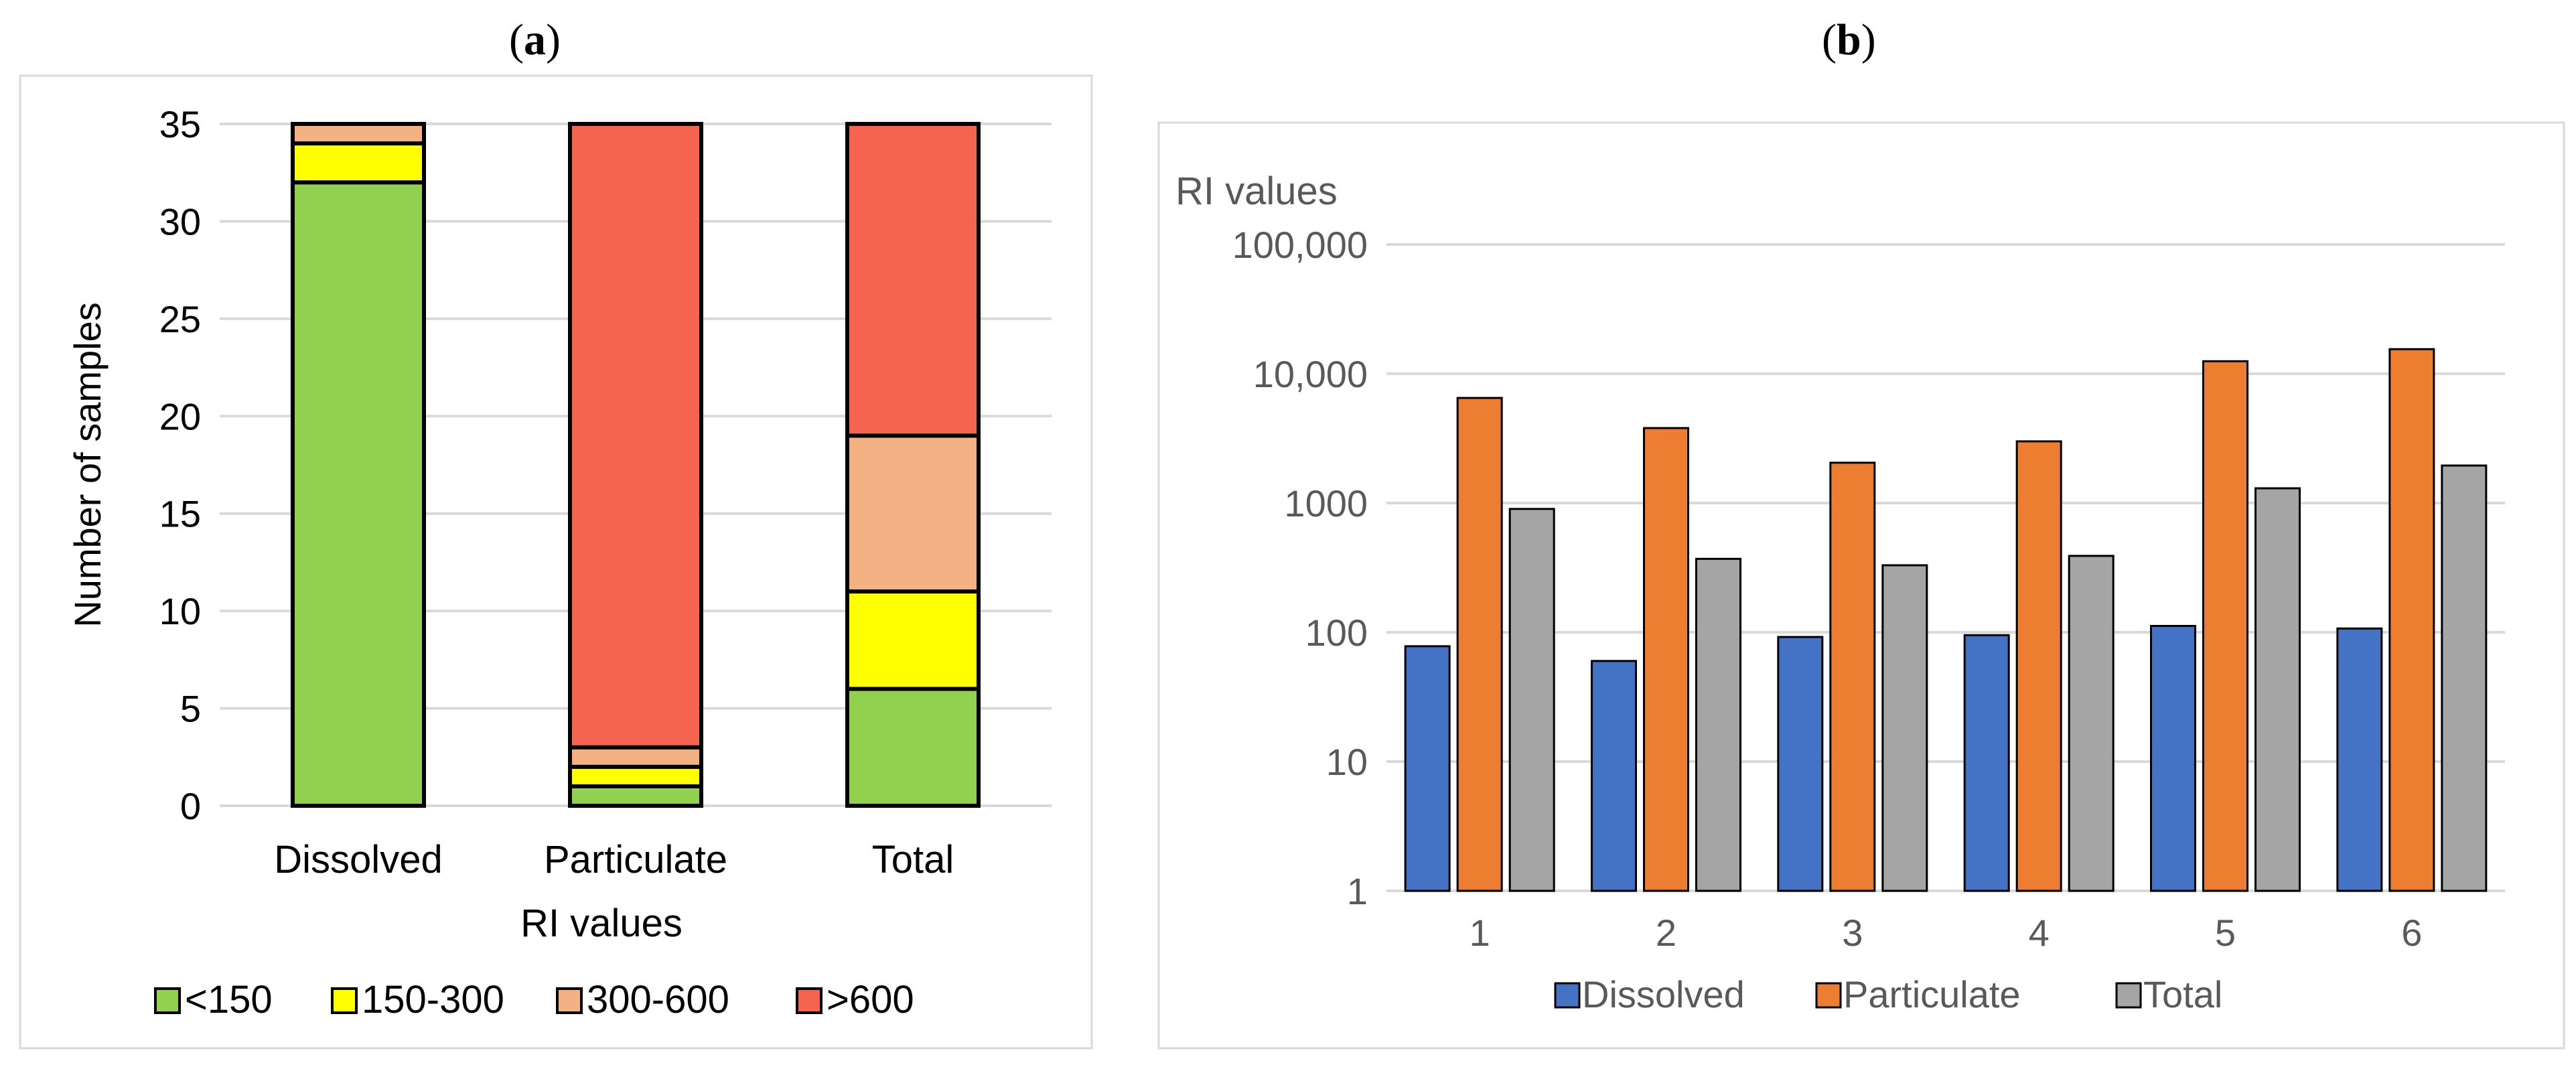  I want to click on chart-b-bar-2-dissolved, so click(1614, 776).